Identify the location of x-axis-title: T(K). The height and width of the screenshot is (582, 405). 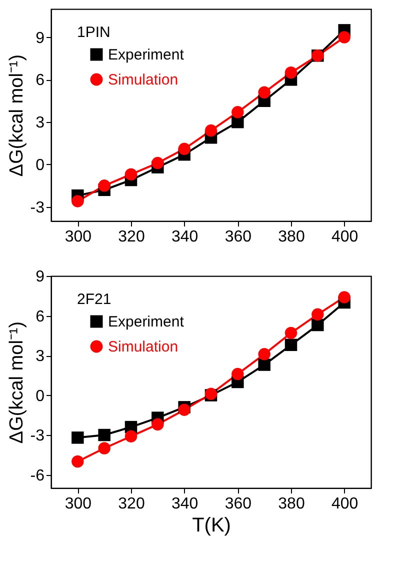
(211, 525).